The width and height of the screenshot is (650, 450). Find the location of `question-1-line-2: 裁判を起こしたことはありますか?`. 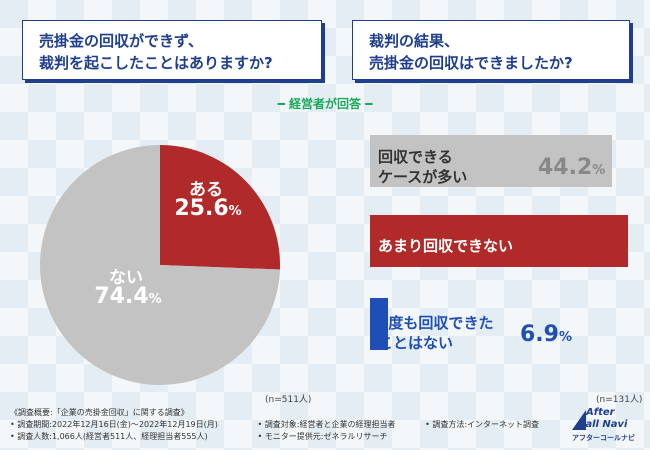

question-1-line-2: 裁判を起こしたことはありますか? is located at coordinates (156, 63).